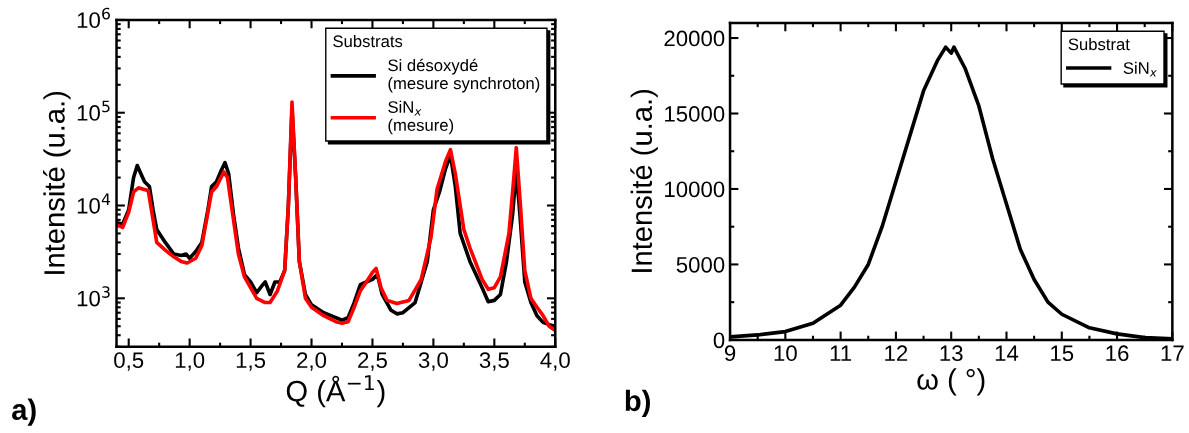 Image resolution: width=1189 pixels, height=433 pixels. What do you see at coordinates (637, 403) in the screenshot?
I see `text: b)` at bounding box center [637, 403].